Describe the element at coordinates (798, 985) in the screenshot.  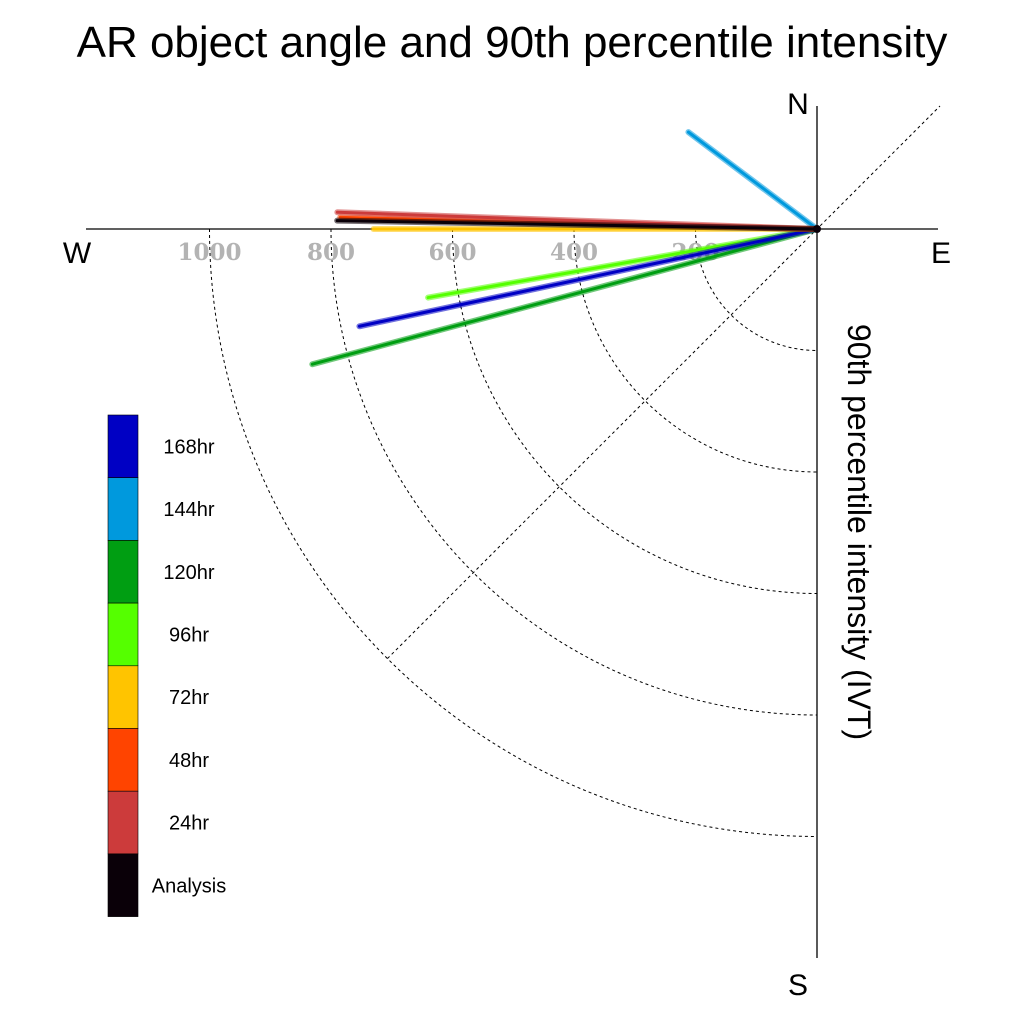
I see `compass-south-label: S` at that location.